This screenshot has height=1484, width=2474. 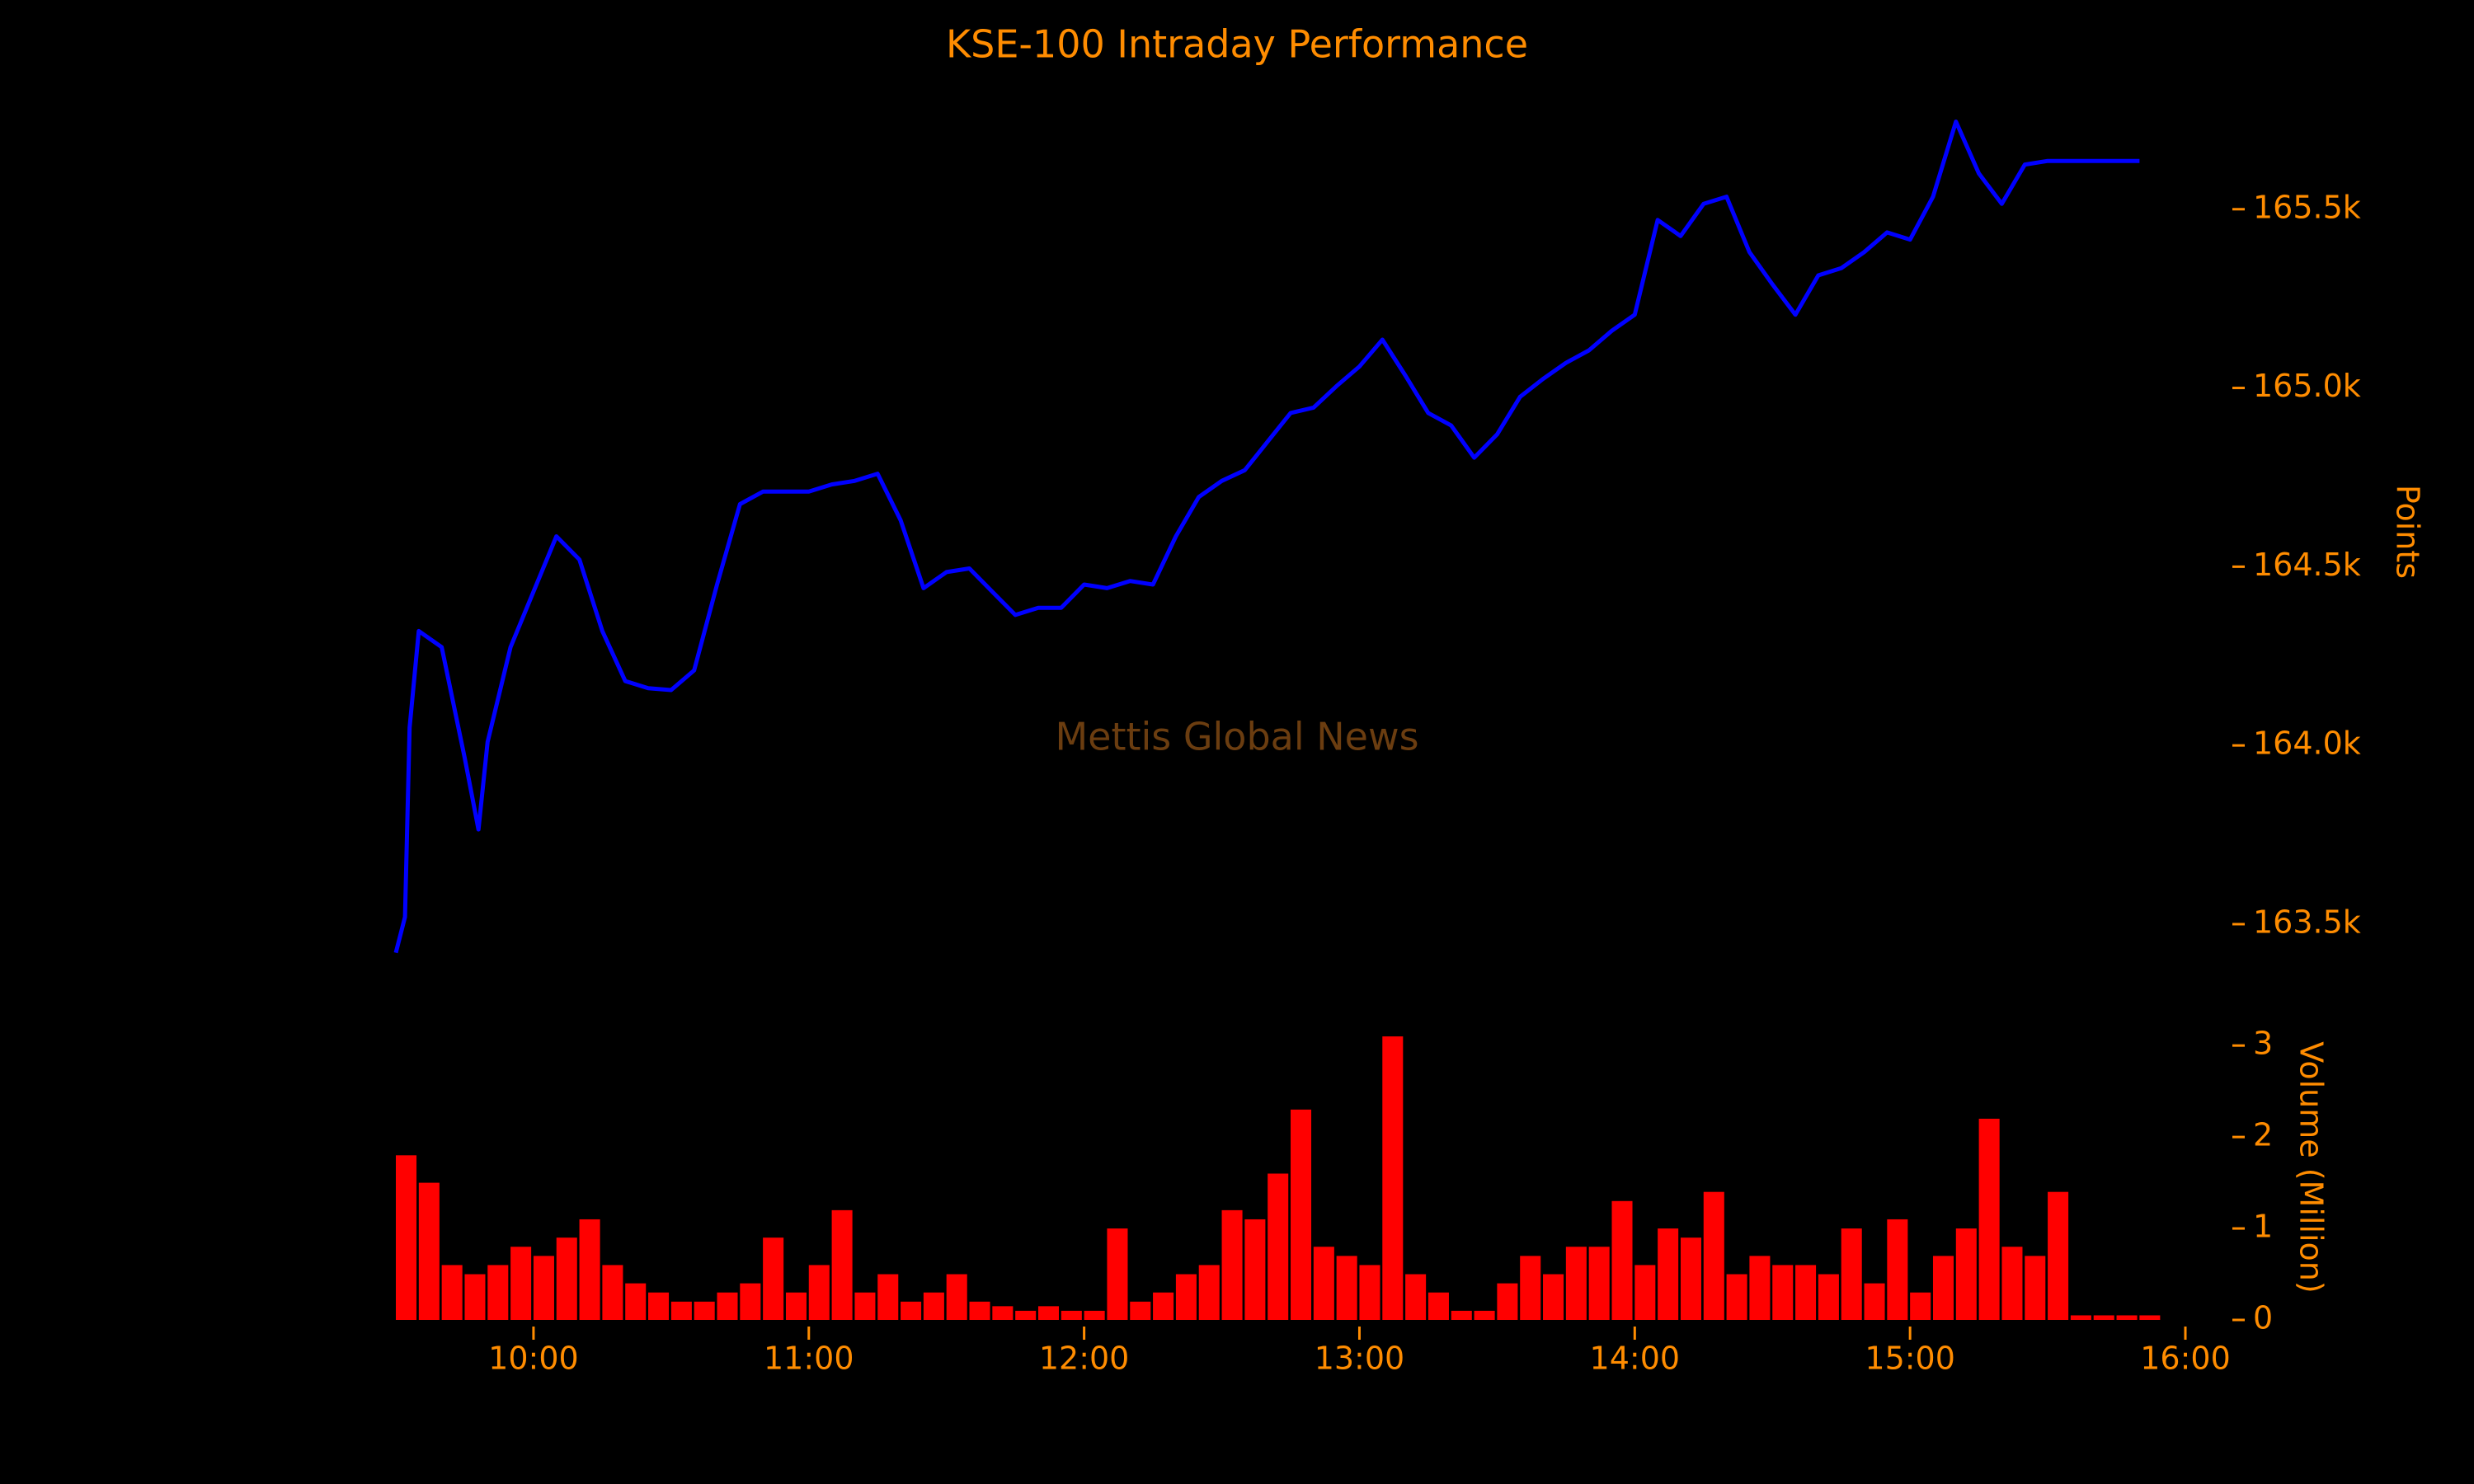 I want to click on x-tick-label: 10:00, so click(x=533, y=1359).